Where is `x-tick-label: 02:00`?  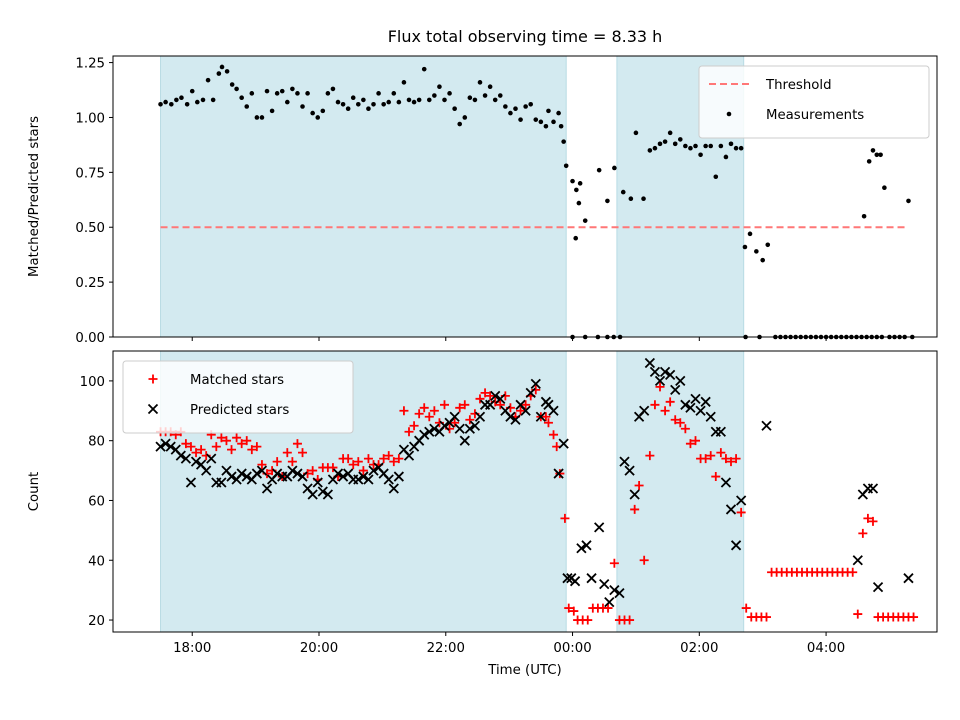
x-tick-label: 02:00 is located at coordinates (699, 648).